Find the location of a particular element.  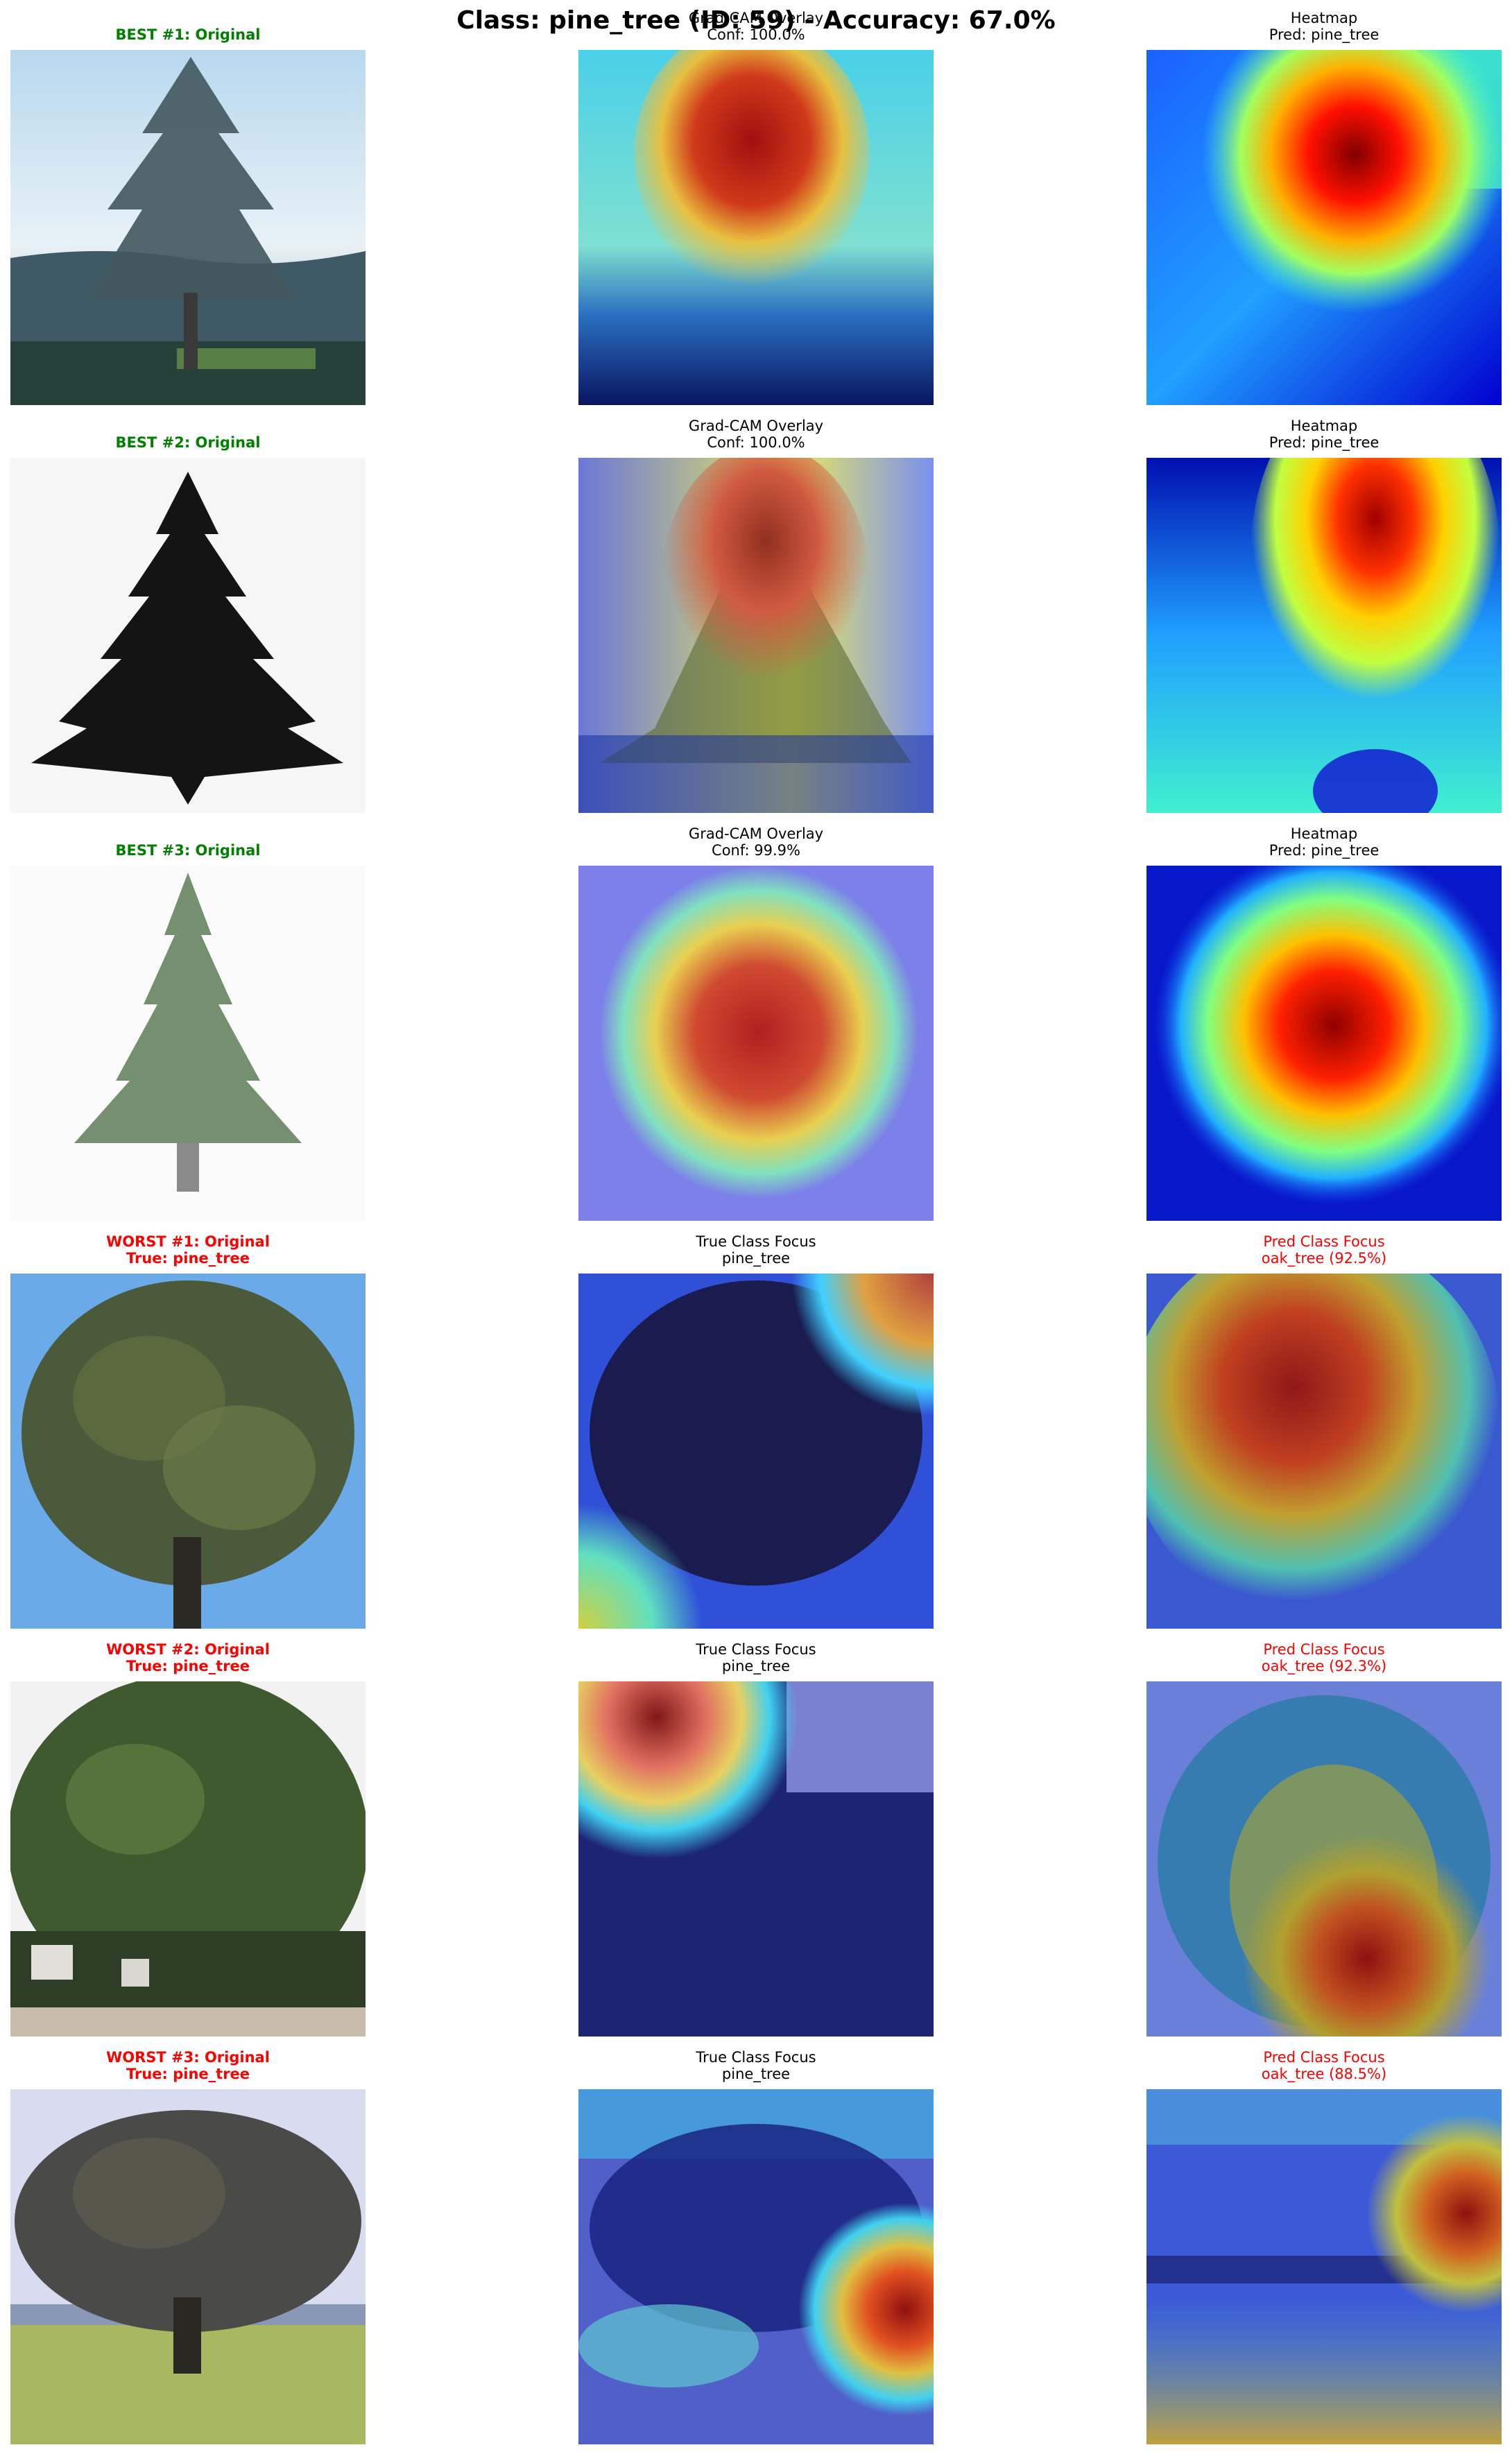

broadleaf-tree-blue-sky is located at coordinates (188, 1451).